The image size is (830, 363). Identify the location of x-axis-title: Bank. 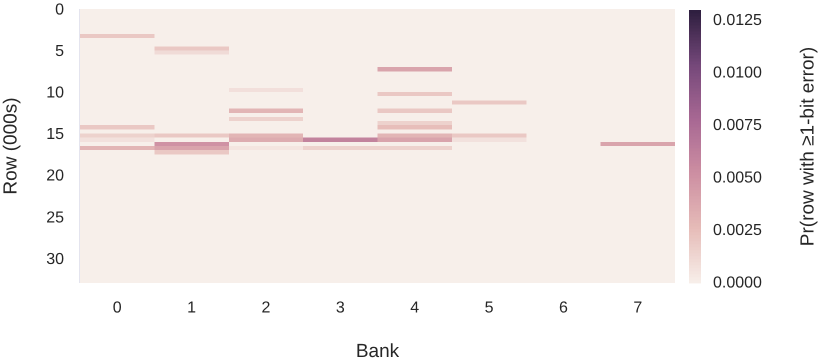
(378, 351).